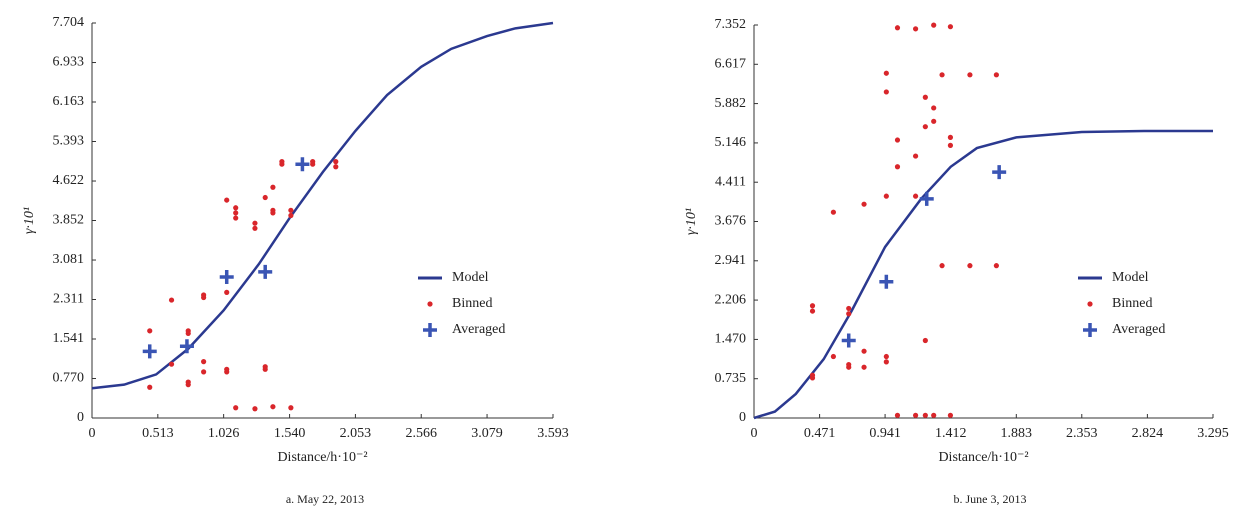 This screenshot has width=1236, height=513. What do you see at coordinates (356, 433) in the screenshot?
I see `x-tick-label: 2.053` at bounding box center [356, 433].